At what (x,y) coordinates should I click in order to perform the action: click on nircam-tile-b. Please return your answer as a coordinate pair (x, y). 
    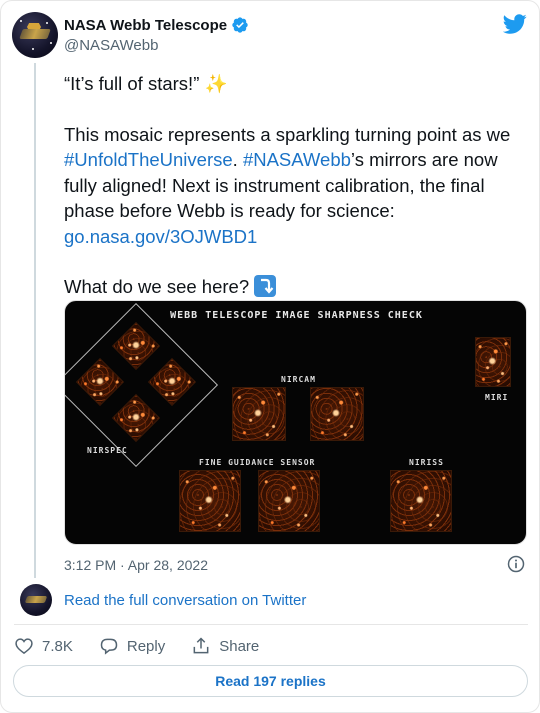
    Looking at the image, I should click on (337, 414).